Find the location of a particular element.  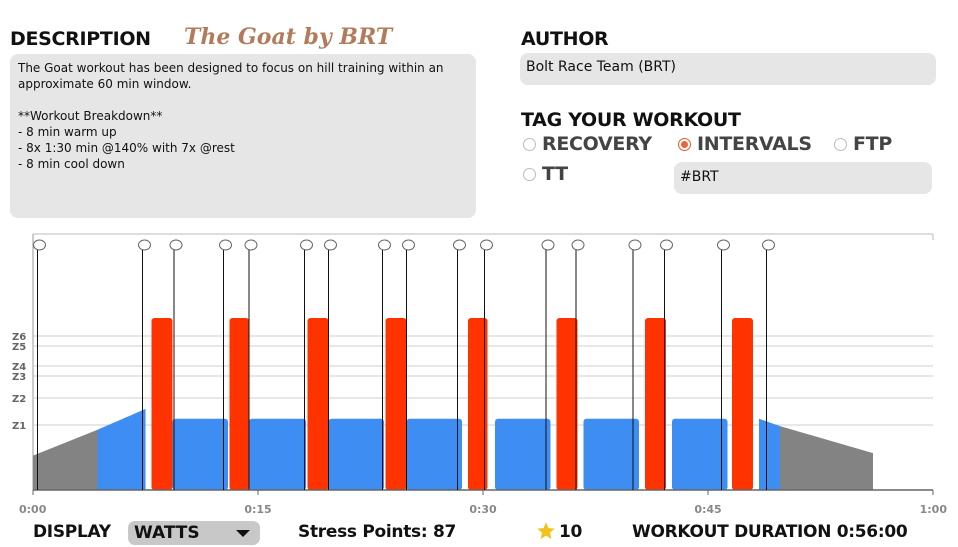

display-value: WATTS is located at coordinates (167, 533).